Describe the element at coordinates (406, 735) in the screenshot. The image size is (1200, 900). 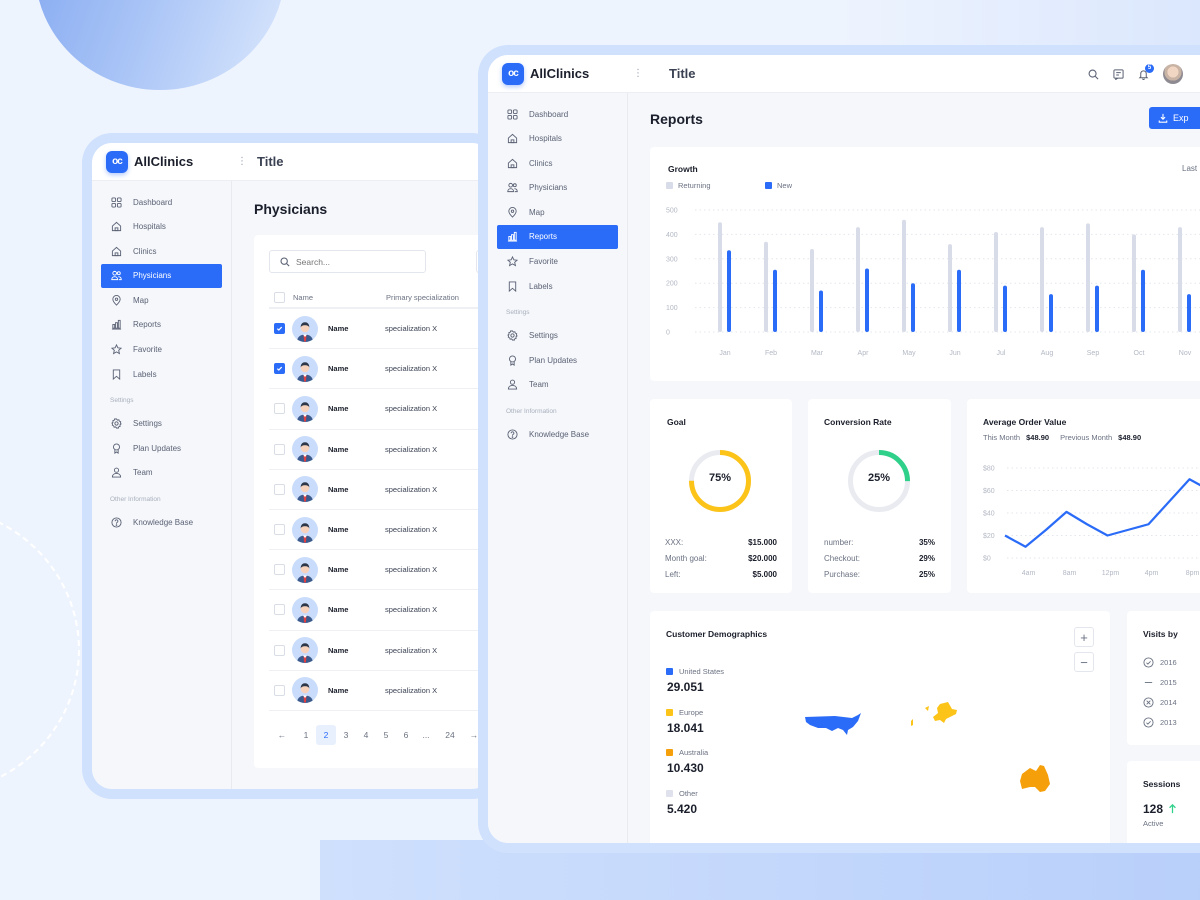
I see `pagination-page: 6` at that location.